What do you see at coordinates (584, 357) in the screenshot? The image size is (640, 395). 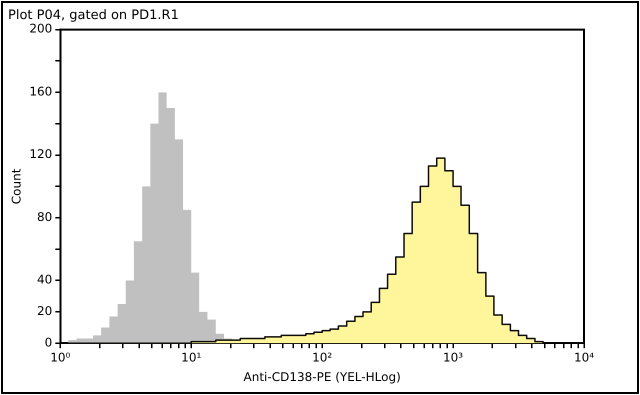 I see `x-tick-label: 10⁴` at bounding box center [584, 357].